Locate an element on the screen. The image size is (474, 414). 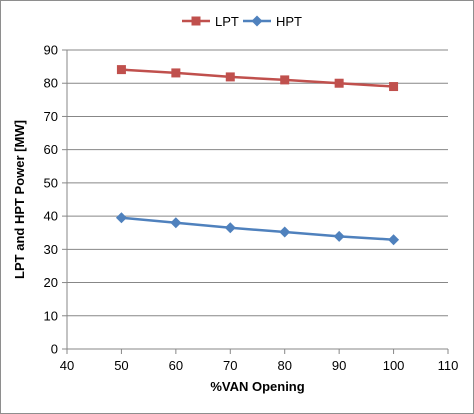
series-line-hpt is located at coordinates (257, 228).